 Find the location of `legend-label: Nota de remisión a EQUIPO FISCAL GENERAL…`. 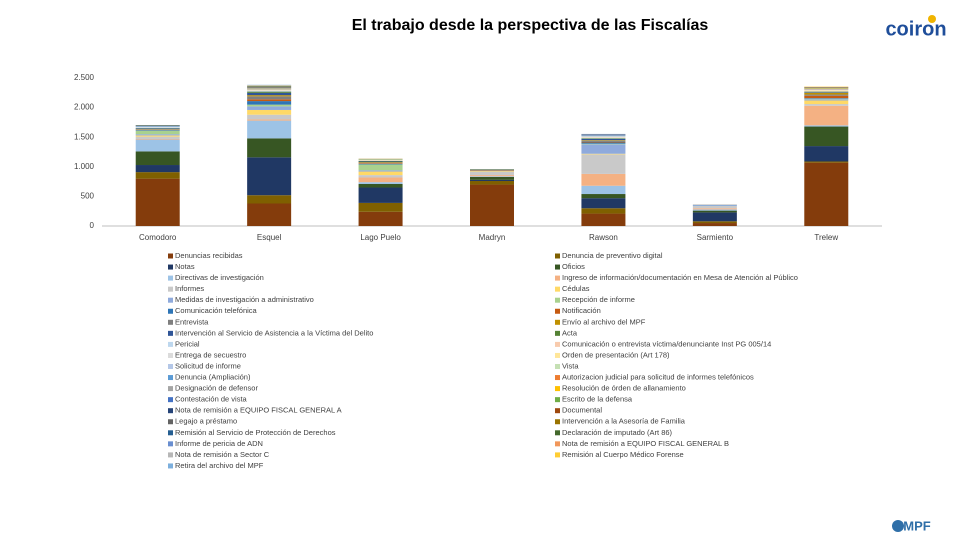

legend-label: Nota de remisión a EQUIPO FISCAL GENERAL… is located at coordinates (645, 443).